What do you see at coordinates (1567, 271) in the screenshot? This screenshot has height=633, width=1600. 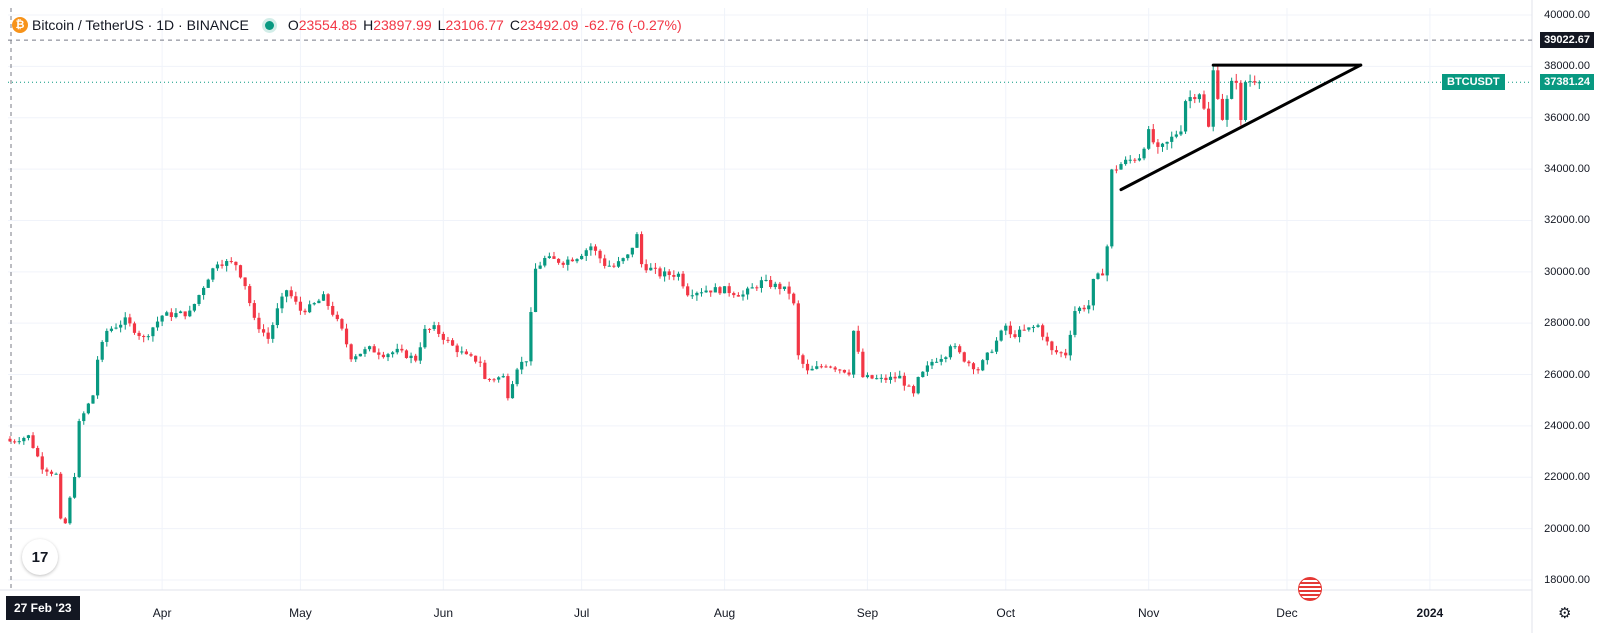 I see `price-tick-label: 30000.00` at bounding box center [1567, 271].